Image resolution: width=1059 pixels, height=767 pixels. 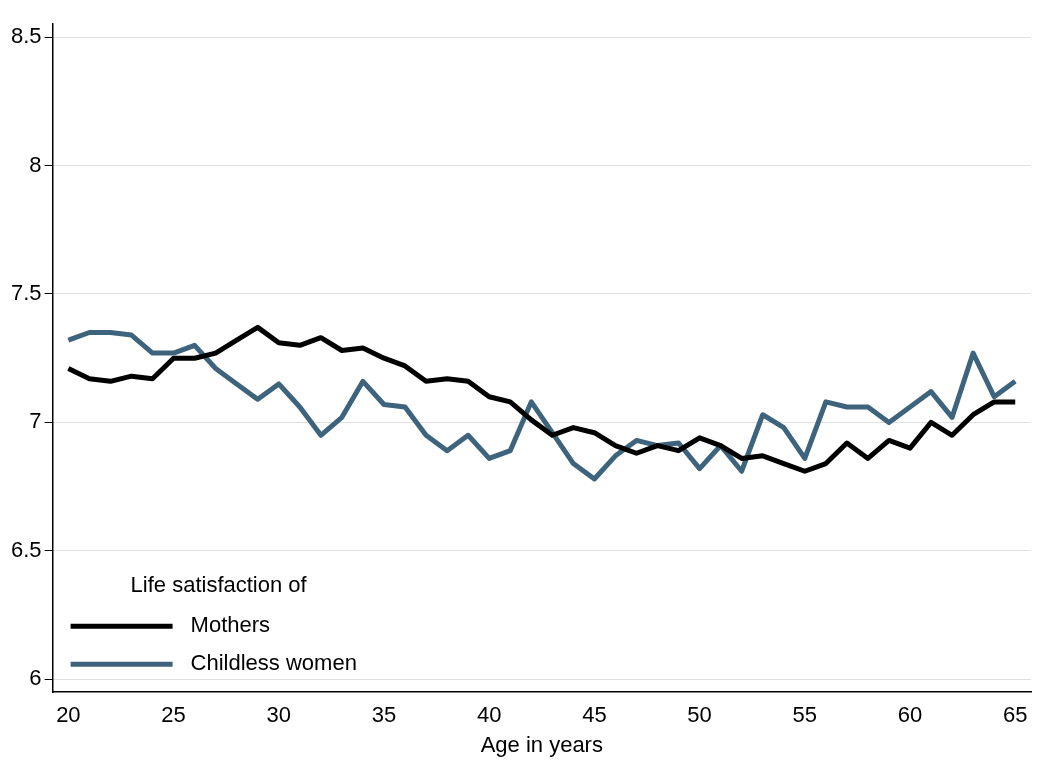 What do you see at coordinates (594, 715) in the screenshot?
I see `x-tick-label: 45` at bounding box center [594, 715].